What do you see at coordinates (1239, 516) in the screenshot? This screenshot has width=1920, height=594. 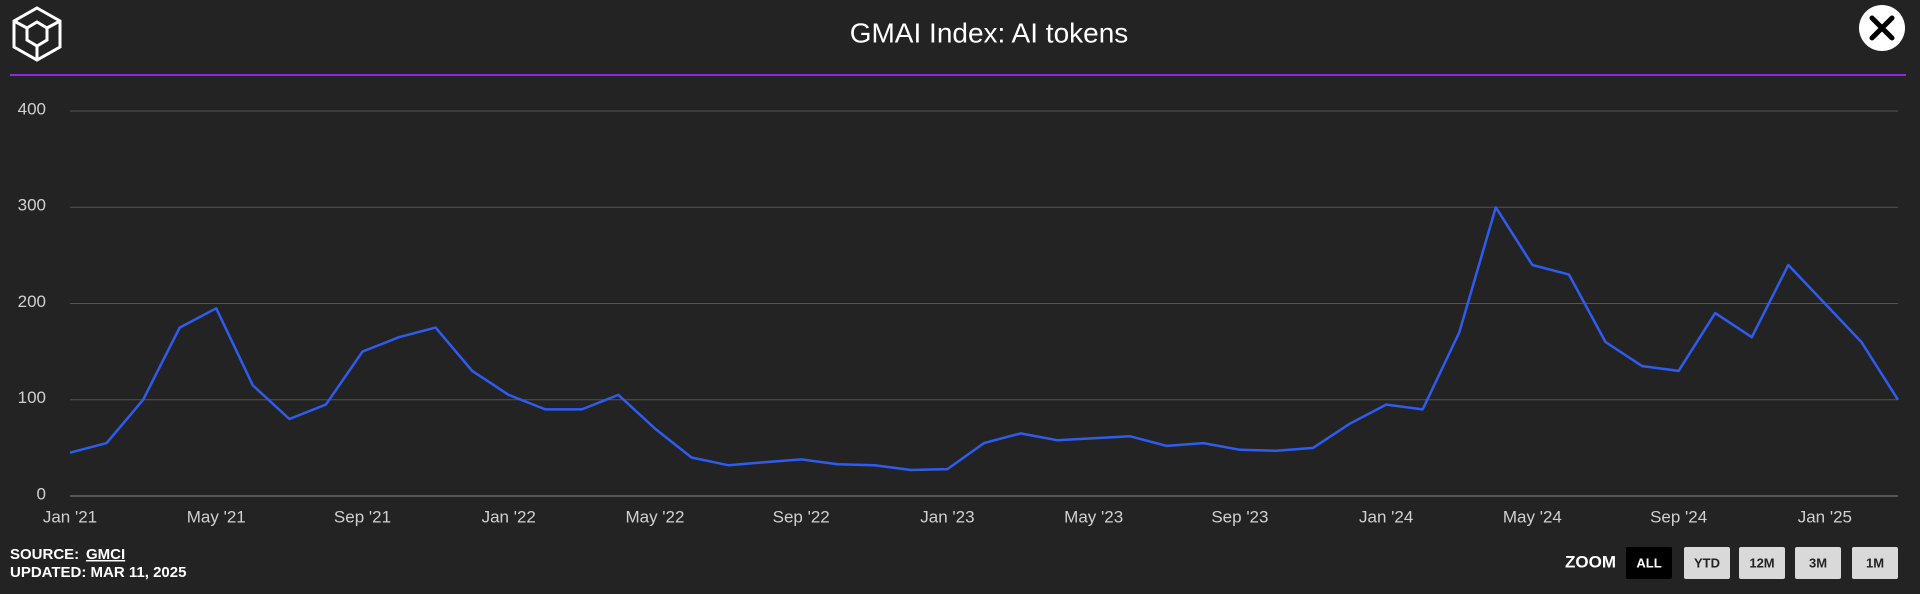 I see `x-tick-label: Sep '23` at bounding box center [1239, 516].